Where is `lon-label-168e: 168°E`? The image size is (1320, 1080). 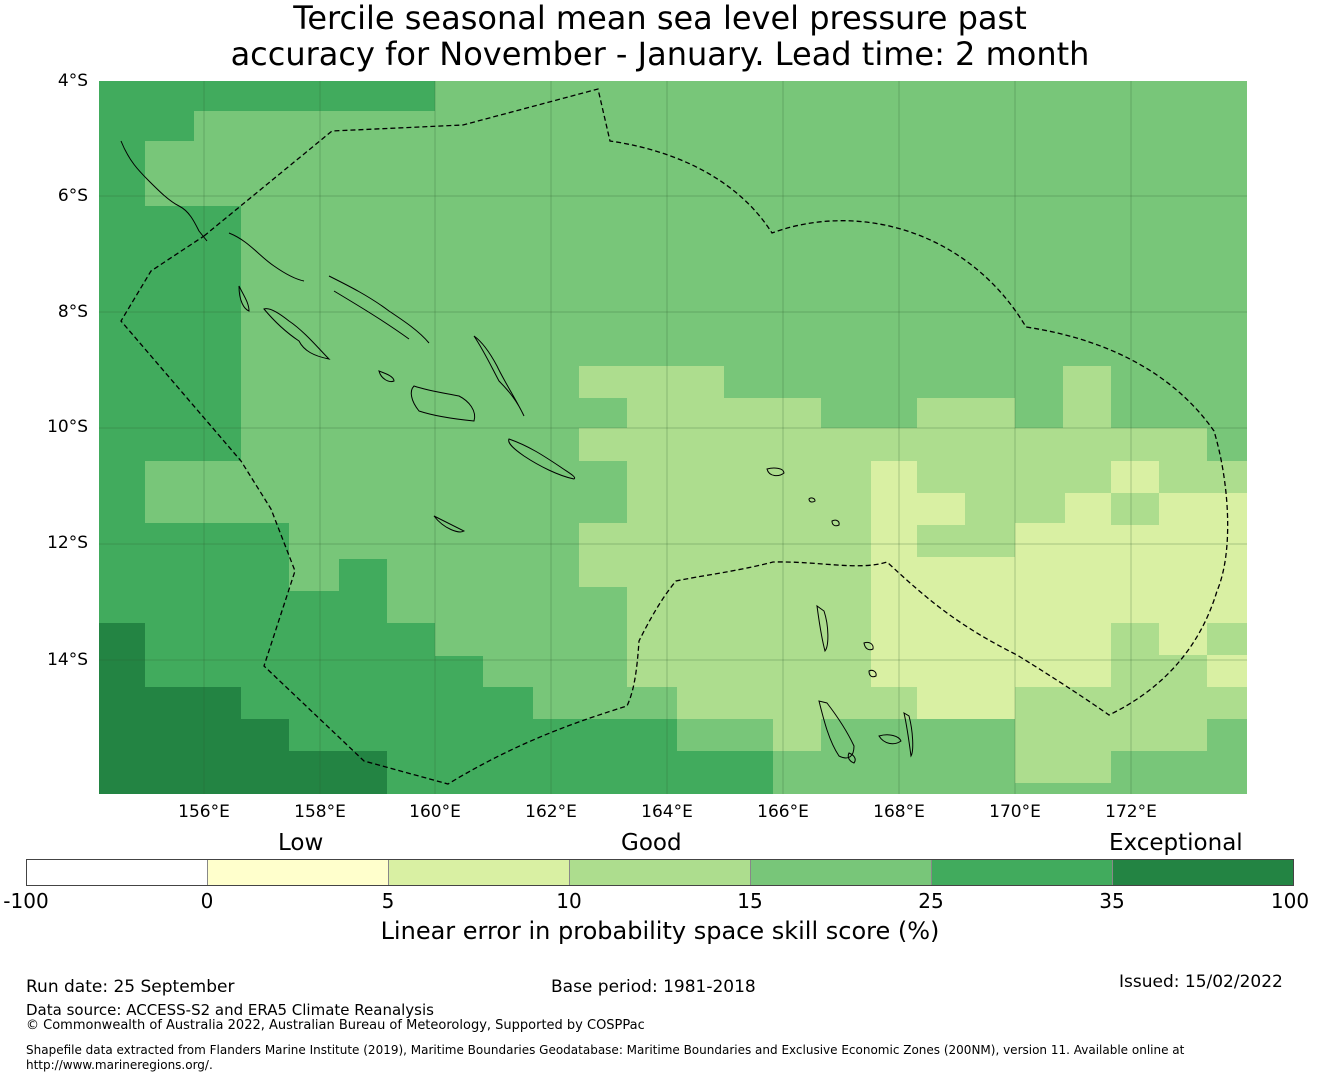 lon-label-168e: 168°E is located at coordinates (899, 812).